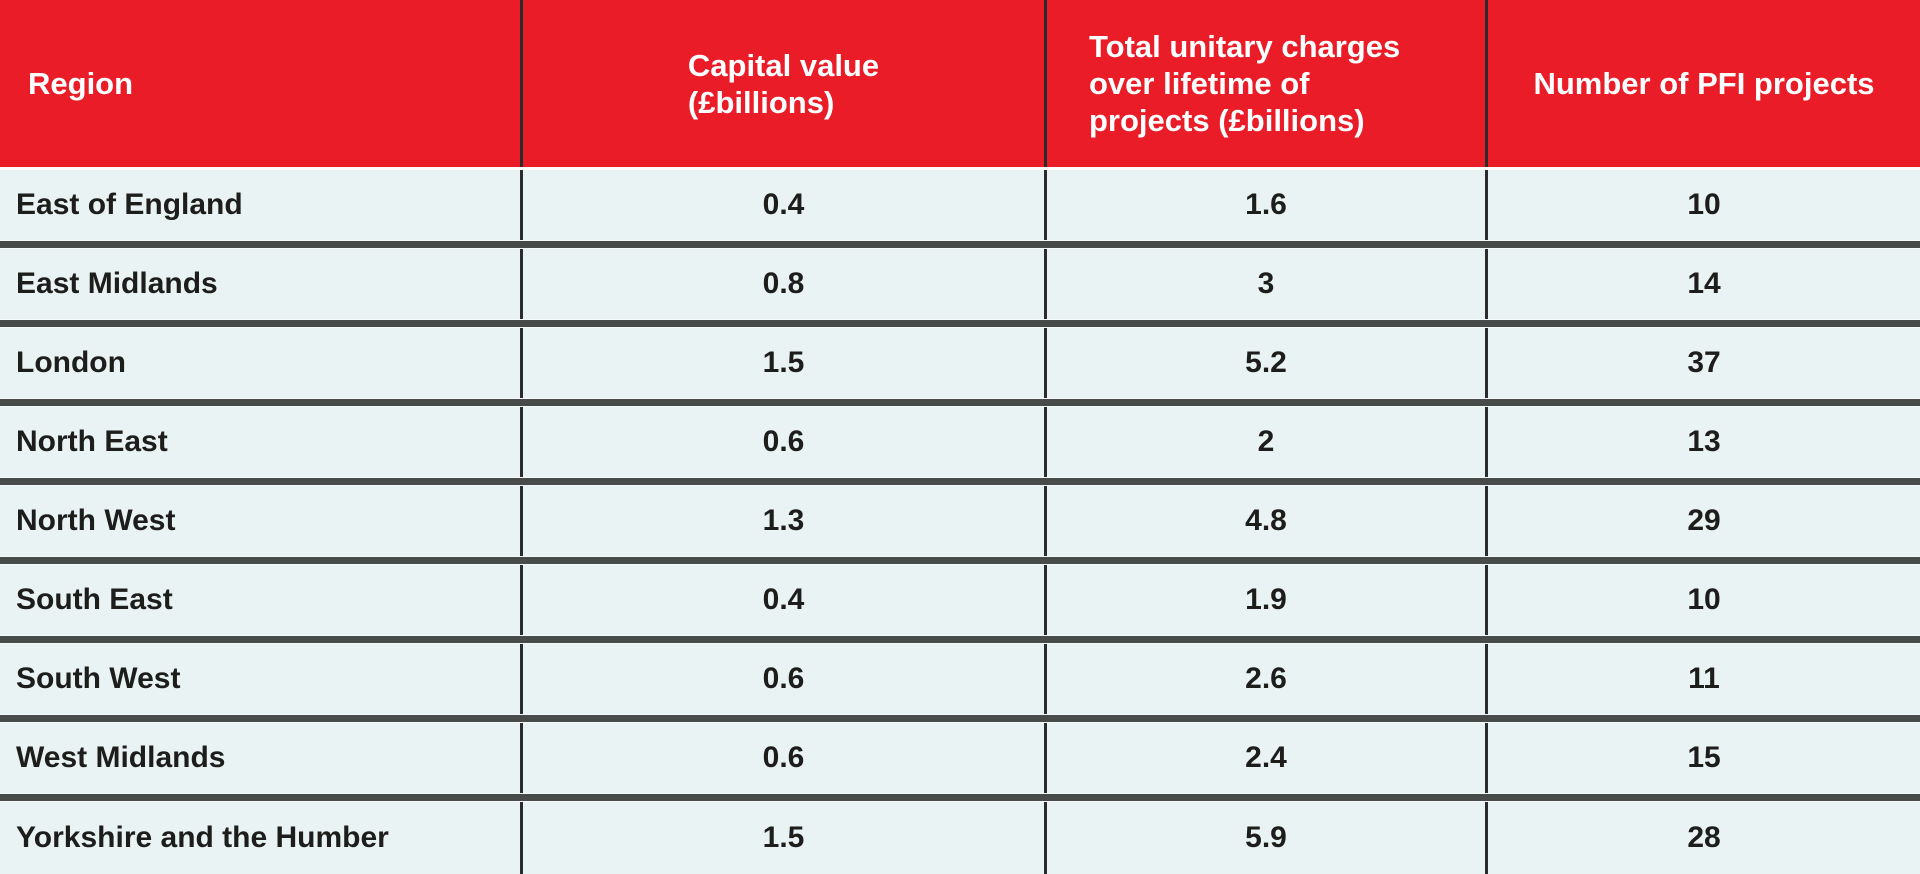  I want to click on table-row: South West 0.6 2.6 11, so click(960, 679).